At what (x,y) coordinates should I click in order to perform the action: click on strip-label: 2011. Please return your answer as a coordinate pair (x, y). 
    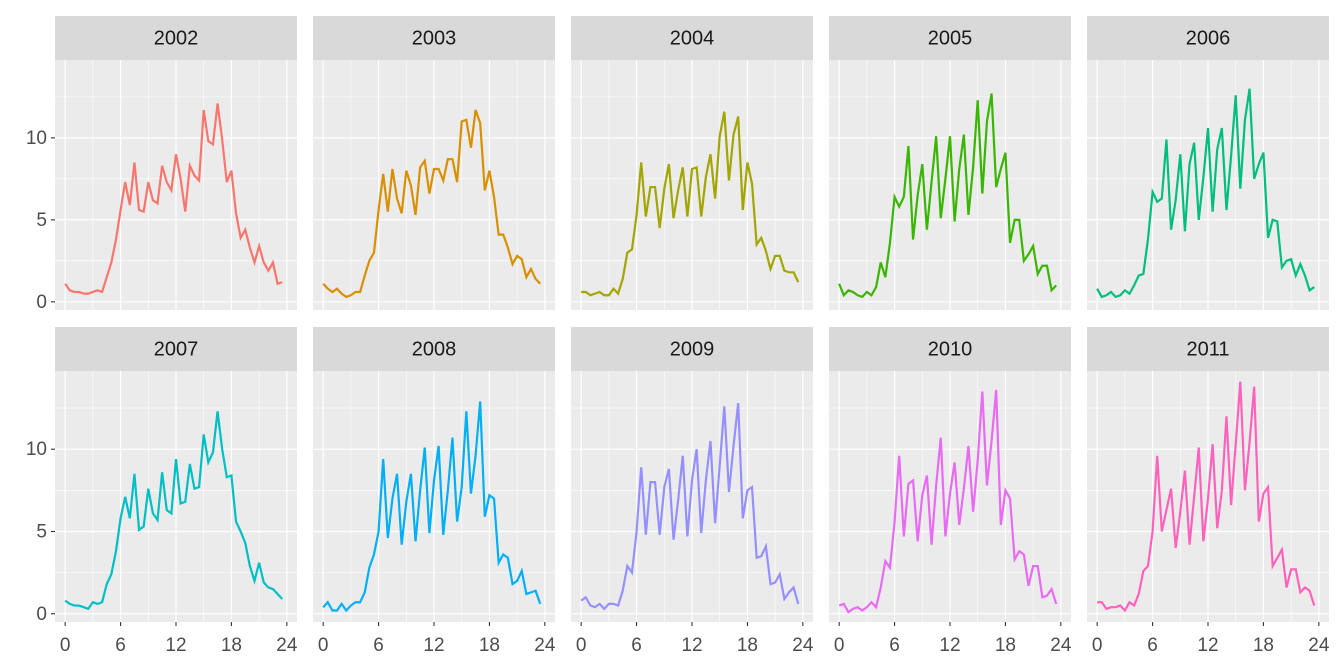
    Looking at the image, I should click on (1207, 349).